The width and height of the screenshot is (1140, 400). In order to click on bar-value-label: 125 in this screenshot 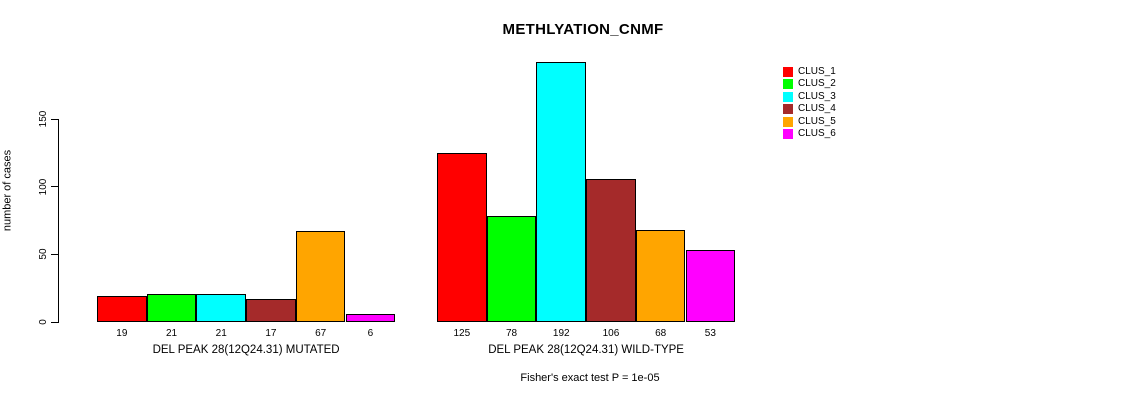, I will do `click(462, 333)`.